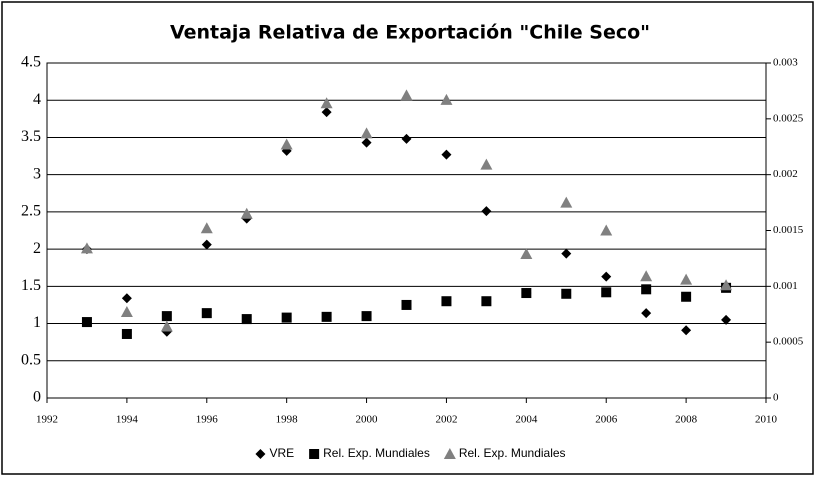 The height and width of the screenshot is (477, 816). What do you see at coordinates (37, 99) in the screenshot?
I see `y-tick-label: 4` at bounding box center [37, 99].